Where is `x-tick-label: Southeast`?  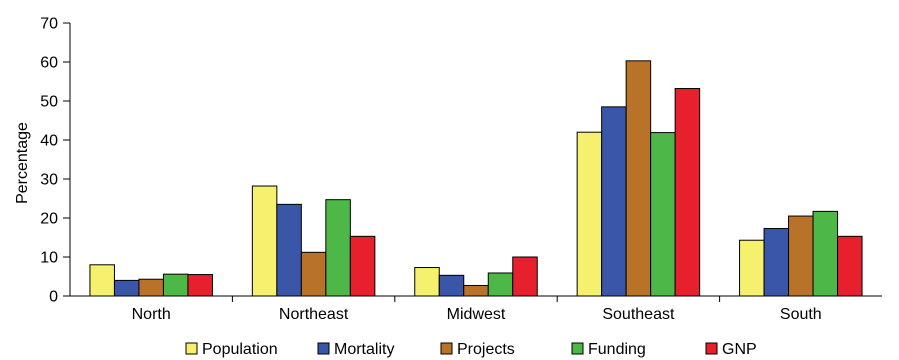
x-tick-label: Southeast is located at coordinates (638, 314).